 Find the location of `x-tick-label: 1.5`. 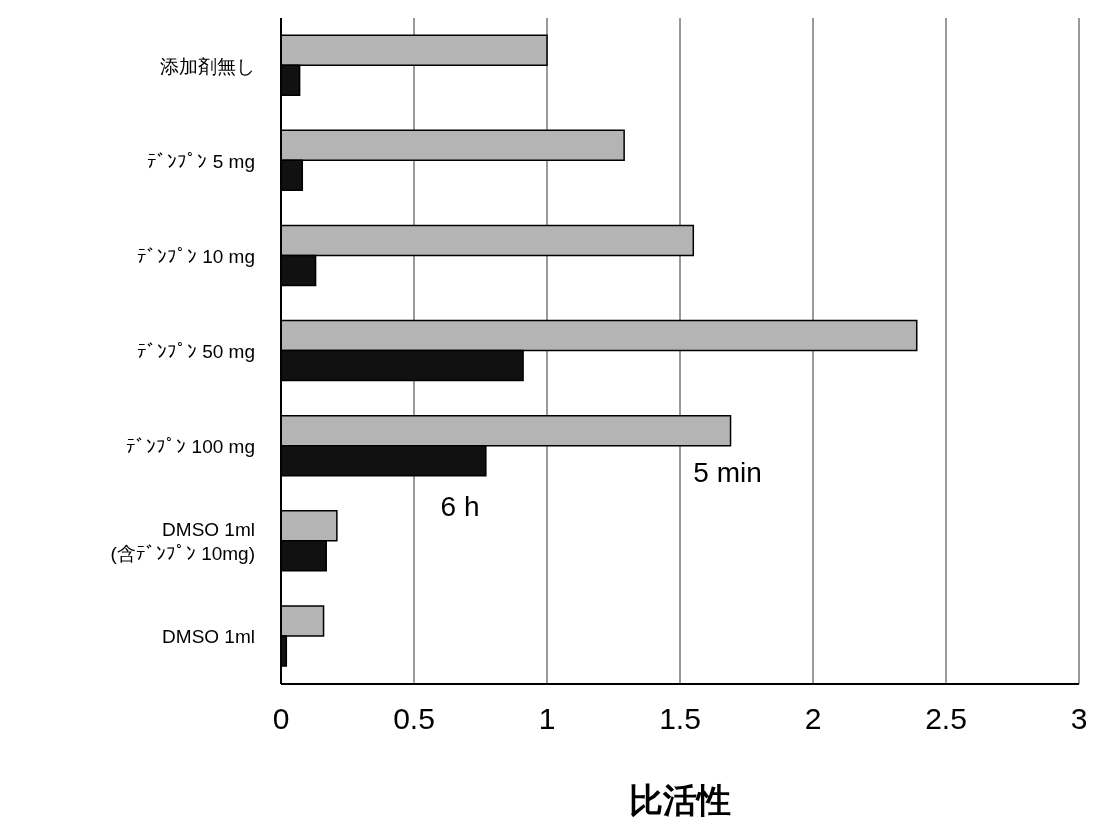

x-tick-label: 1.5 is located at coordinates (680, 719).